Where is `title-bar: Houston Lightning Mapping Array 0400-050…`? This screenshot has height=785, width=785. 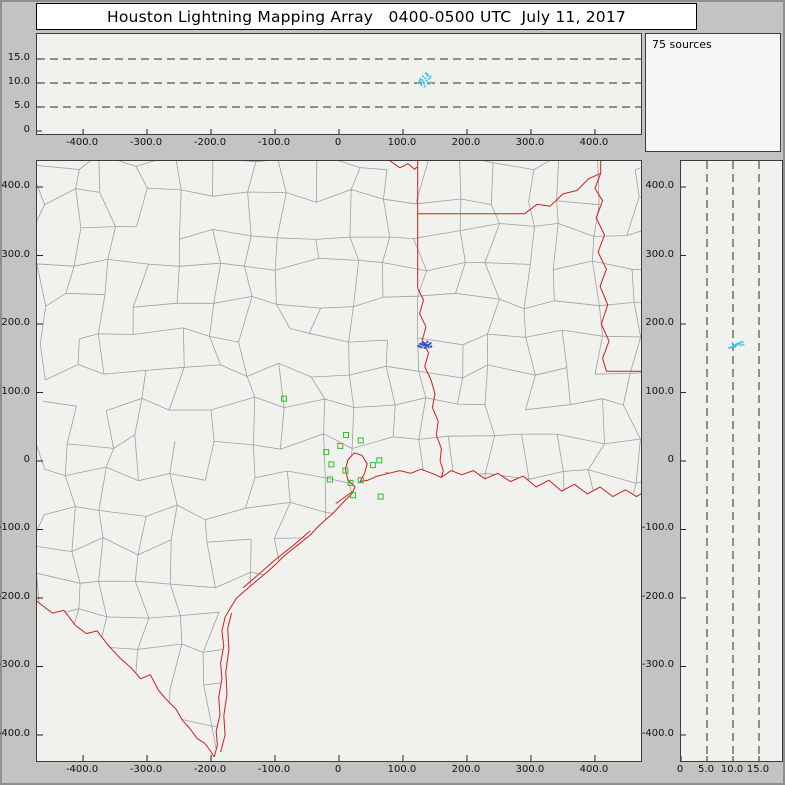
title-bar: Houston Lightning Mapping Array 0400-050… is located at coordinates (366, 16).